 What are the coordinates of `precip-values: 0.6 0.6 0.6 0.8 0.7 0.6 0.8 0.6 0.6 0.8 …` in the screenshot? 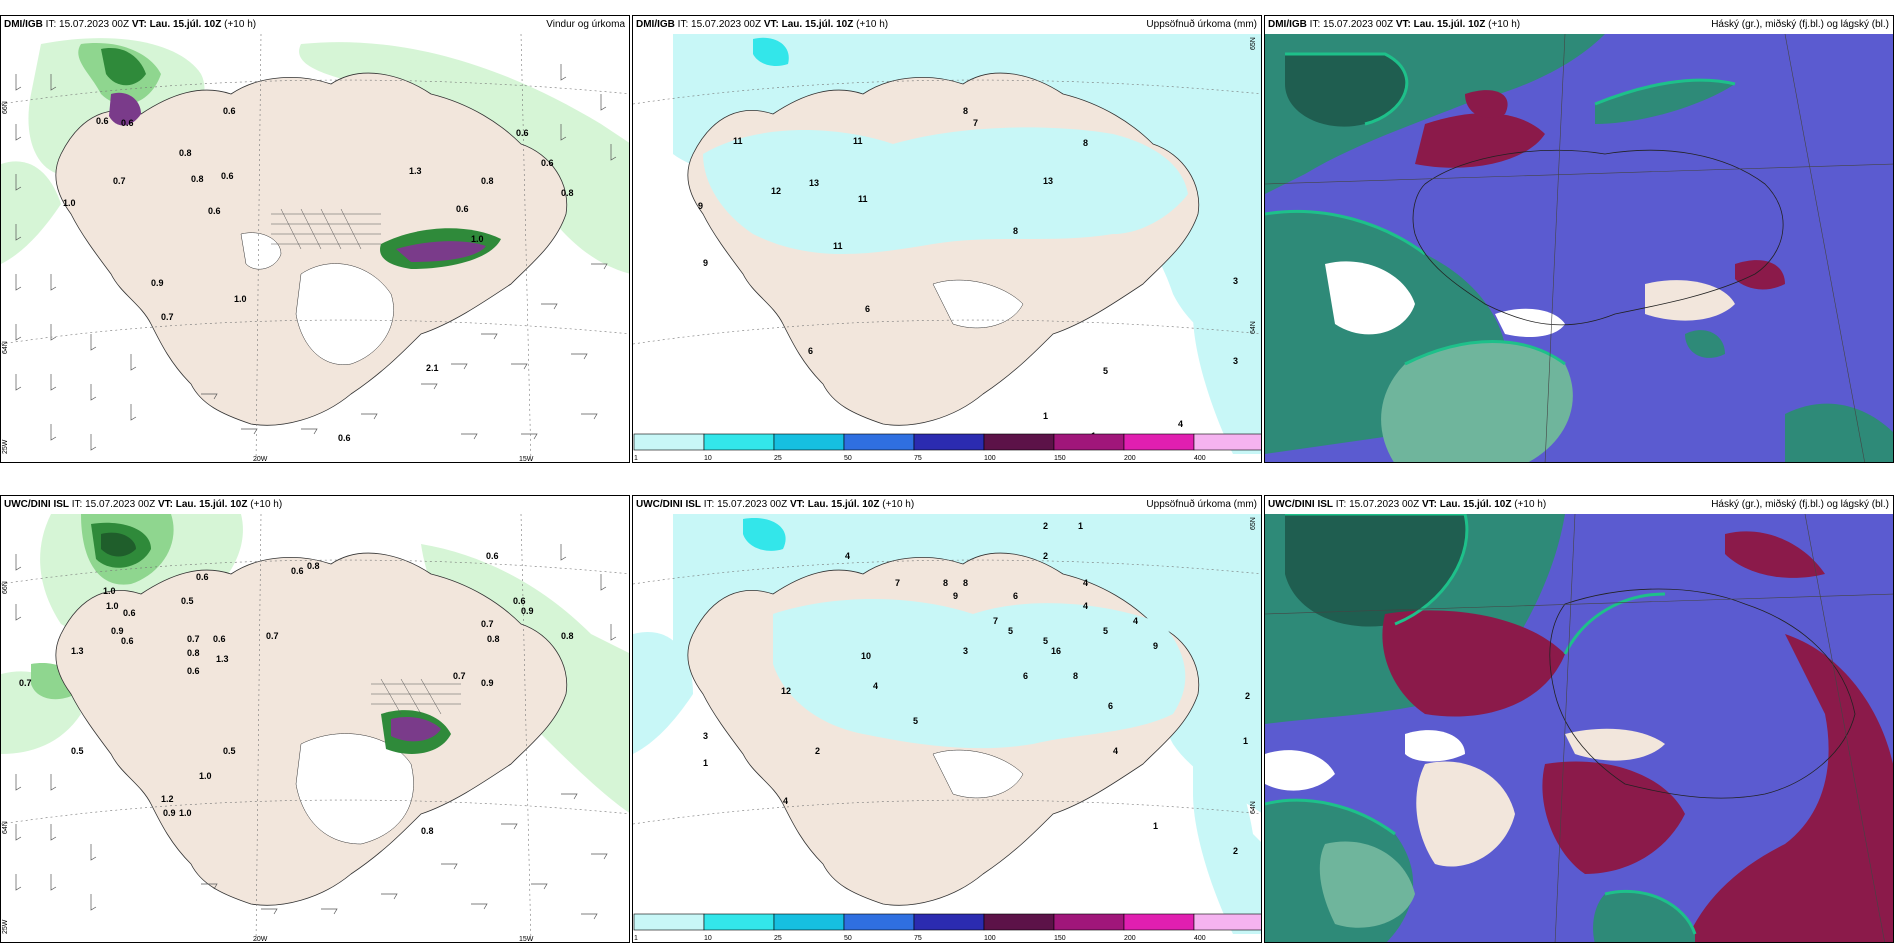 It's located at (318, 274).